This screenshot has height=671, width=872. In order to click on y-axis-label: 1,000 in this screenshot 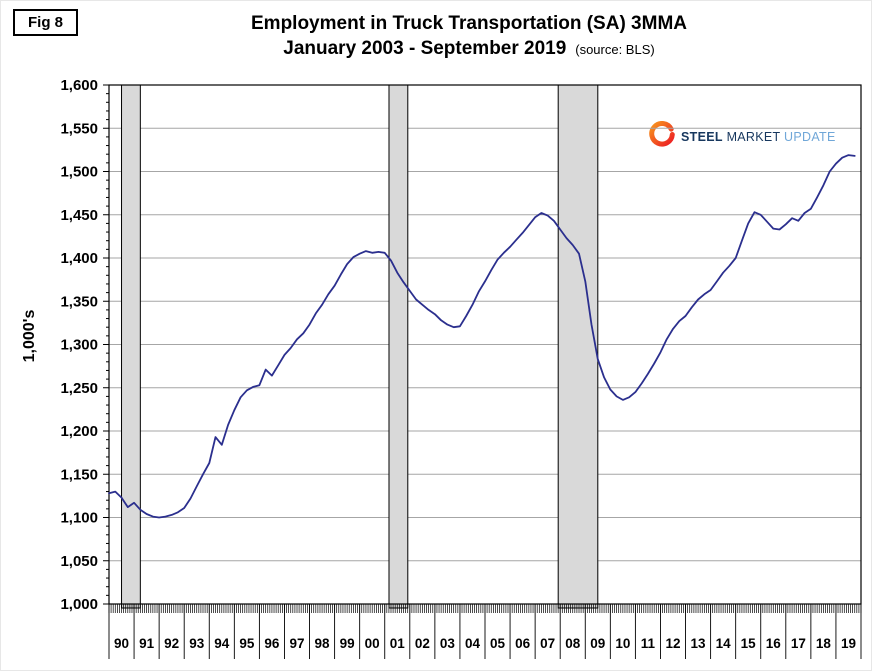, I will do `click(79, 604)`.